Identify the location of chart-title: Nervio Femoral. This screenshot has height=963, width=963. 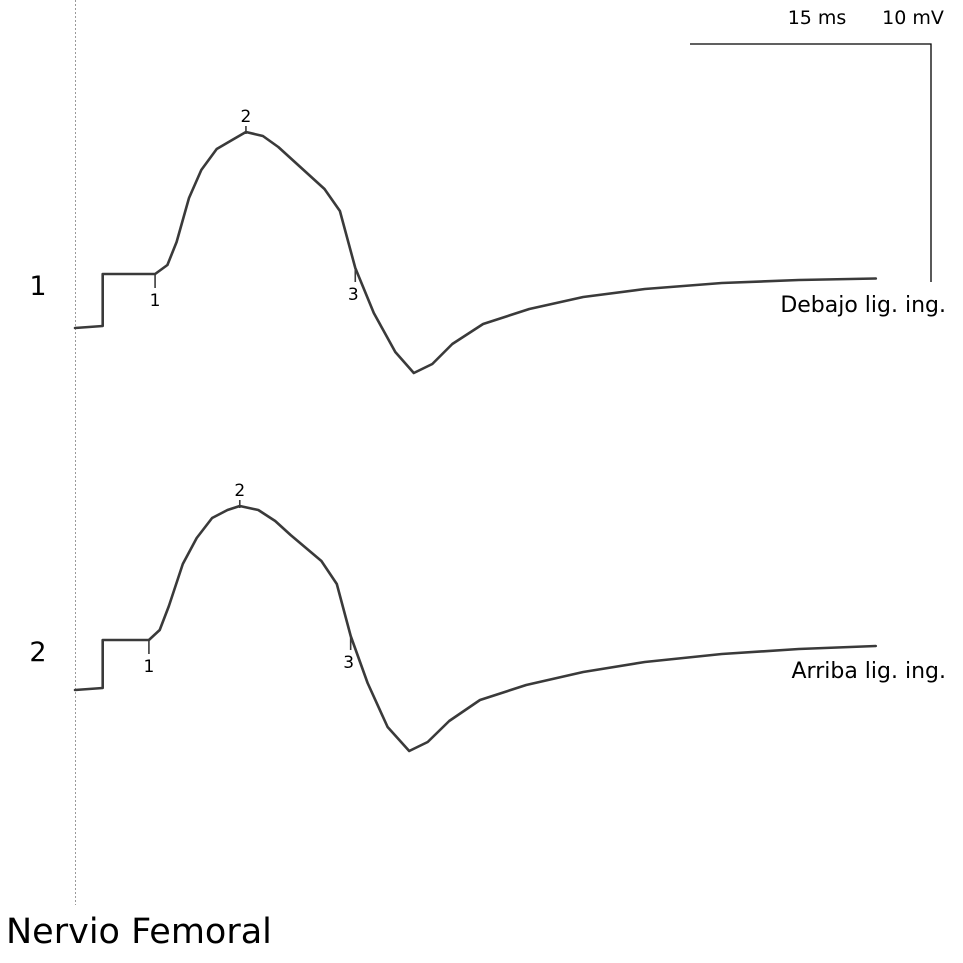
(139, 932).